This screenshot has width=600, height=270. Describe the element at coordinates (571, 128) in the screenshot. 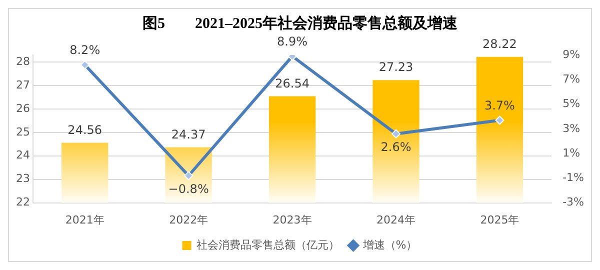

I see `y2-tick-label: 3%` at that location.